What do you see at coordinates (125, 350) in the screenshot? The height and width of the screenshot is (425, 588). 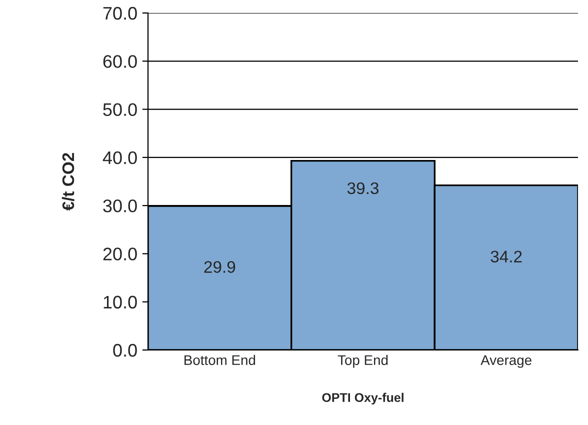 I see `y-tick-label: 0.0` at bounding box center [125, 350].